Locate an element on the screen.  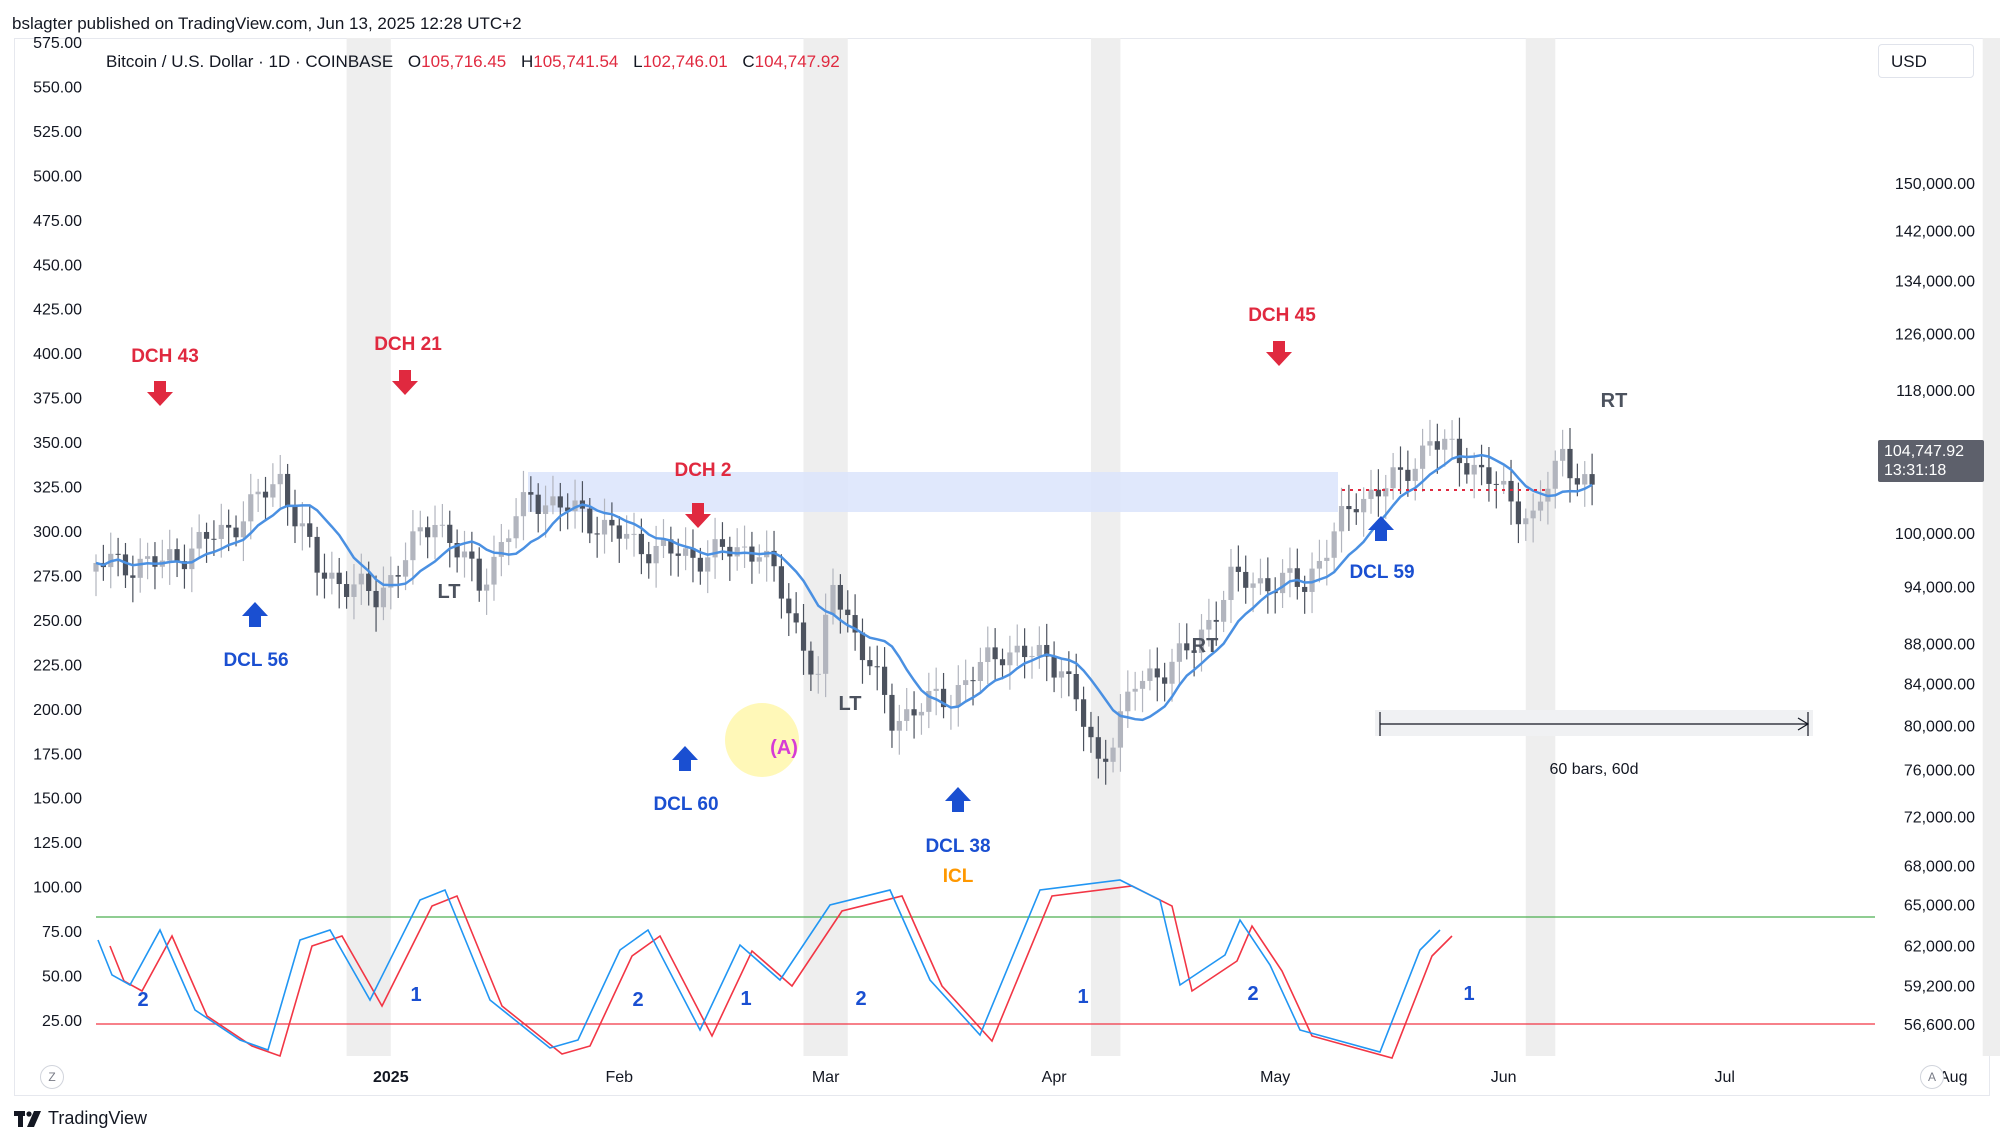
label-dch2: DCH 2 is located at coordinates (702, 470).